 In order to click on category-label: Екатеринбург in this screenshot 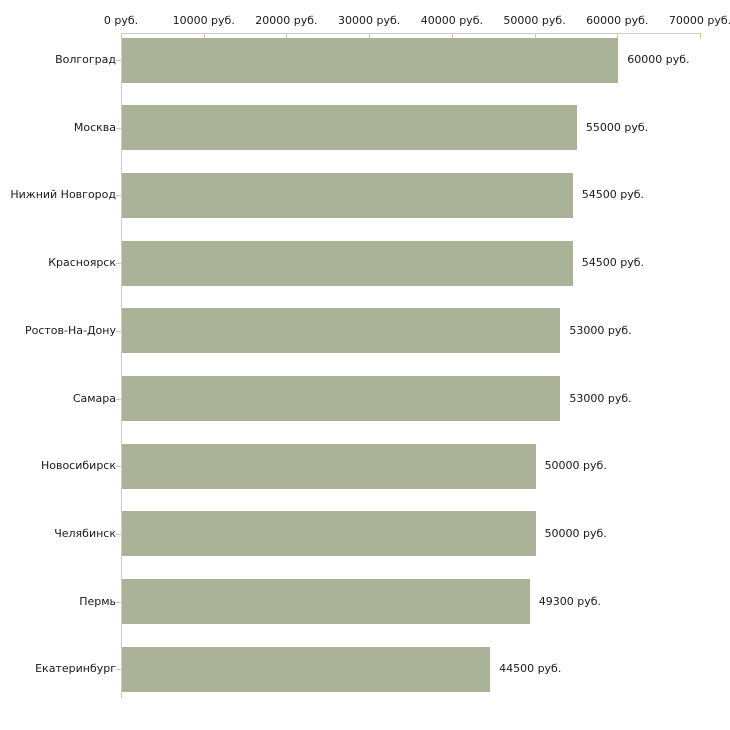, I will do `click(75, 669)`.